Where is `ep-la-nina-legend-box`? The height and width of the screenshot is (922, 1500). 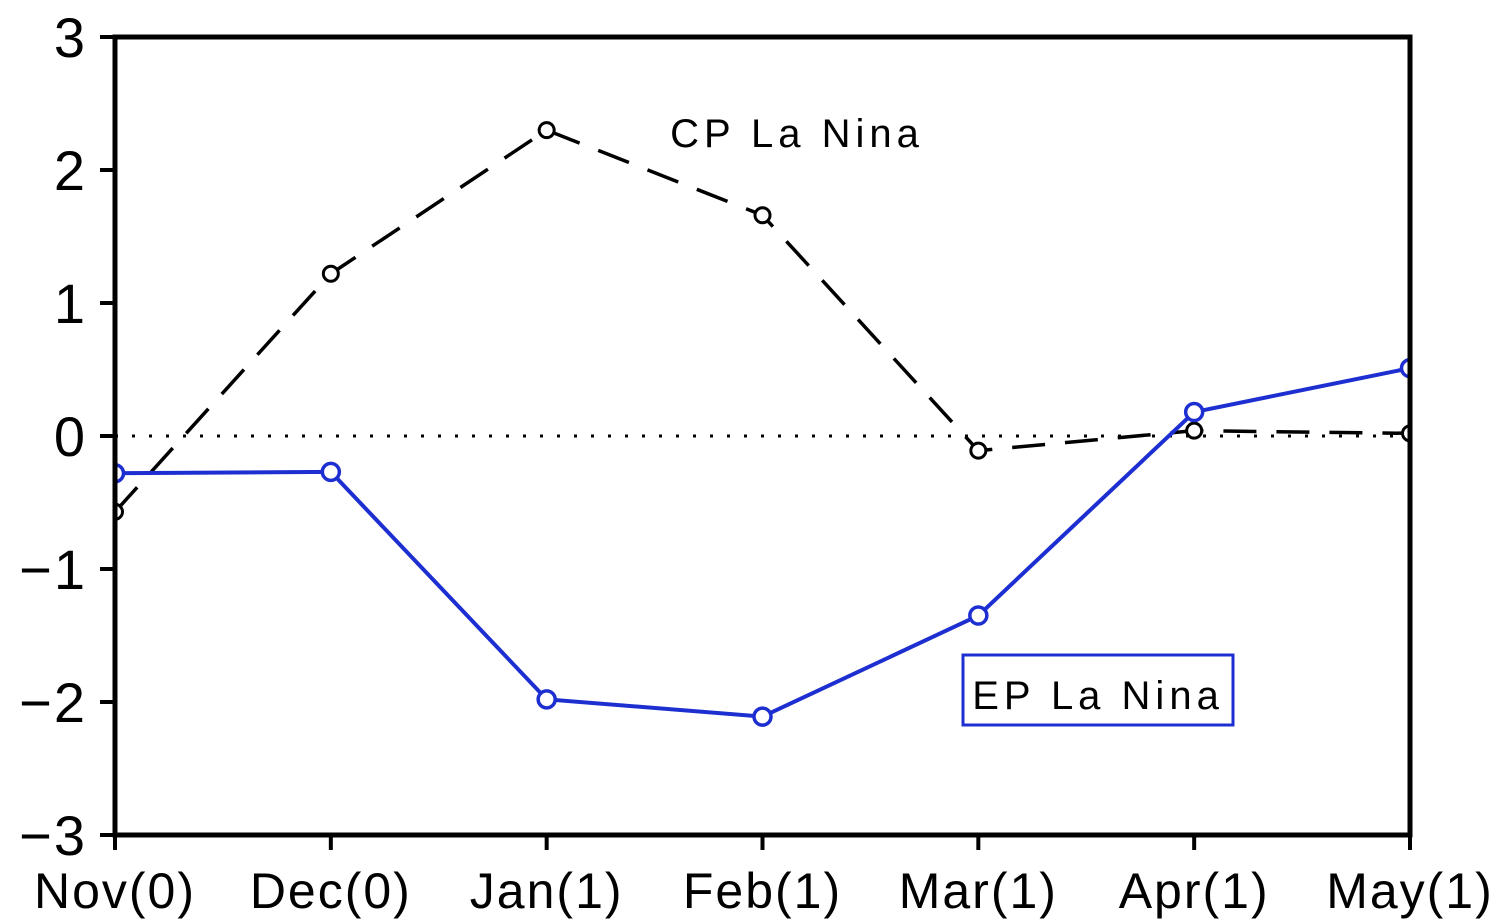 ep-la-nina-legend-box is located at coordinates (1098, 690).